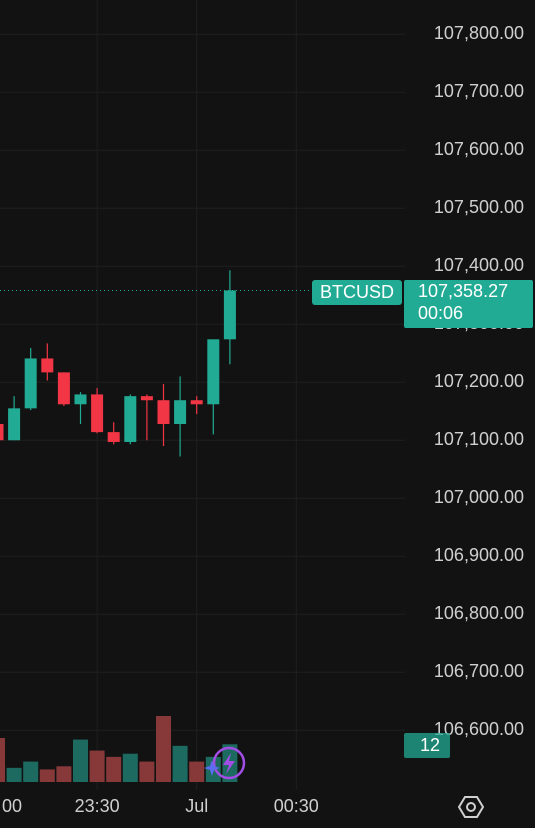 The image size is (535, 828). Describe the element at coordinates (463, 291) in the screenshot. I see `price-tag: 107,358.27` at that location.